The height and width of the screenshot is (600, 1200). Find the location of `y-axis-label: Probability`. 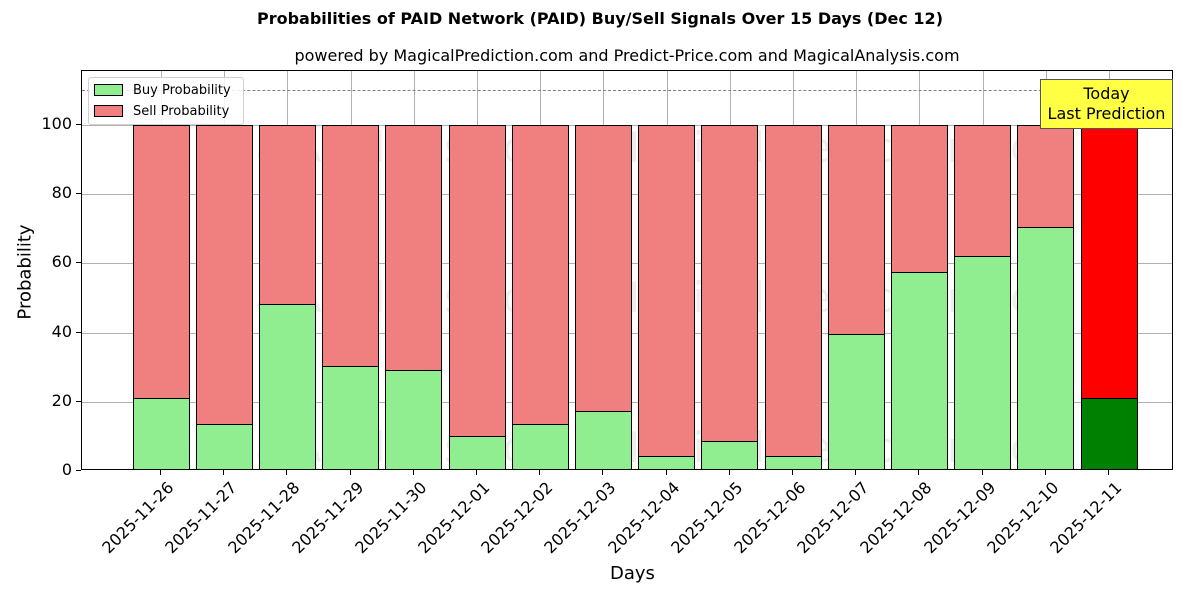

y-axis-label: Probability is located at coordinates (25, 272).